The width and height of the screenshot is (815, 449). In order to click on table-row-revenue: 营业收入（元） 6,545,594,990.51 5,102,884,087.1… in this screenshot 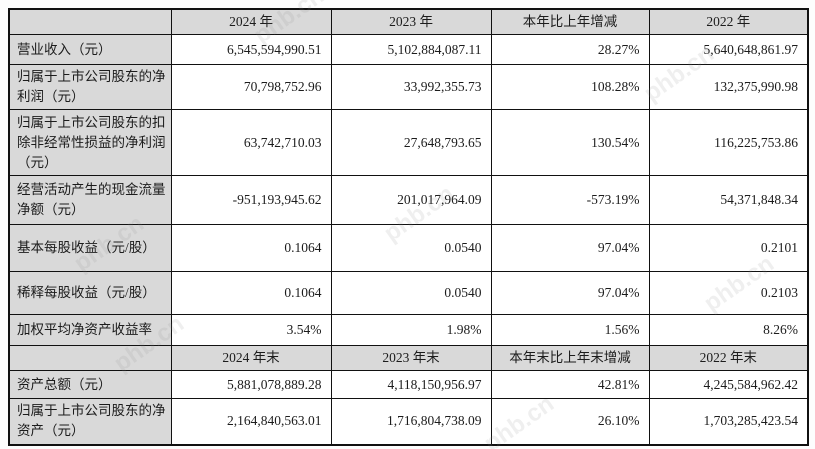, I will do `click(408, 49)`.